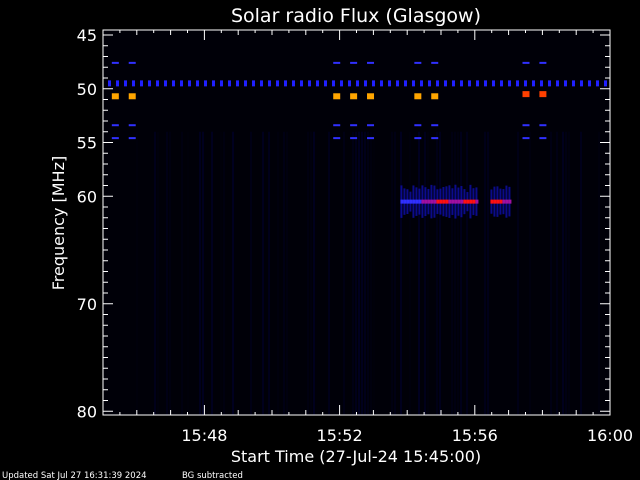  What do you see at coordinates (87, 89) in the screenshot?
I see `y-tick-label: 50` at bounding box center [87, 89].